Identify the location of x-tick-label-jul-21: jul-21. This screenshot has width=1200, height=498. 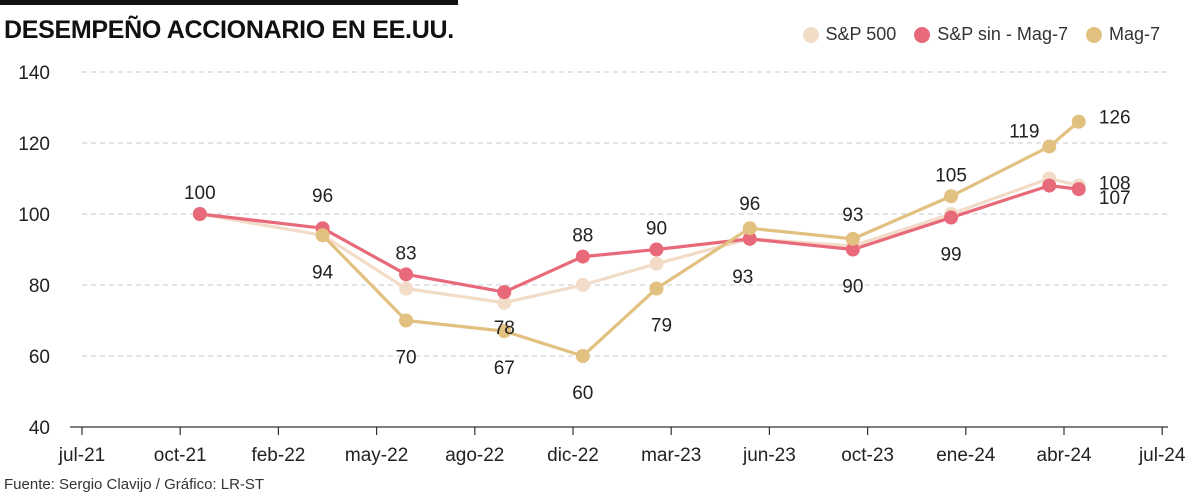
(81, 455).